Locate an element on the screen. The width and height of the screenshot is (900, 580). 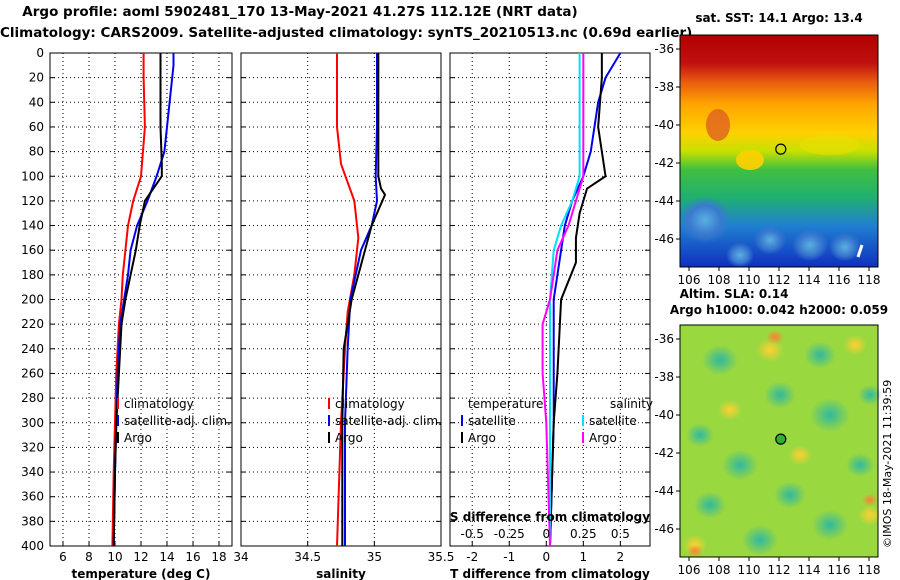
depth-tick-label: 280 is located at coordinates (32, 398).